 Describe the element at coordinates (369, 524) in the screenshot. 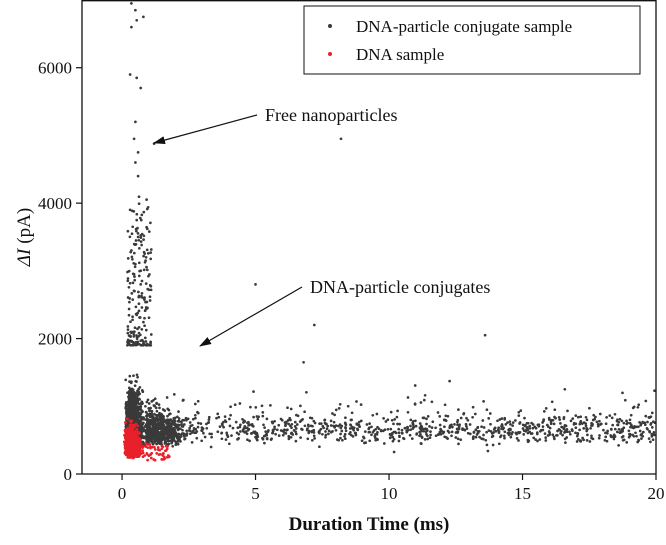

I see `x-axis-title: Duration Time (ms)` at that location.